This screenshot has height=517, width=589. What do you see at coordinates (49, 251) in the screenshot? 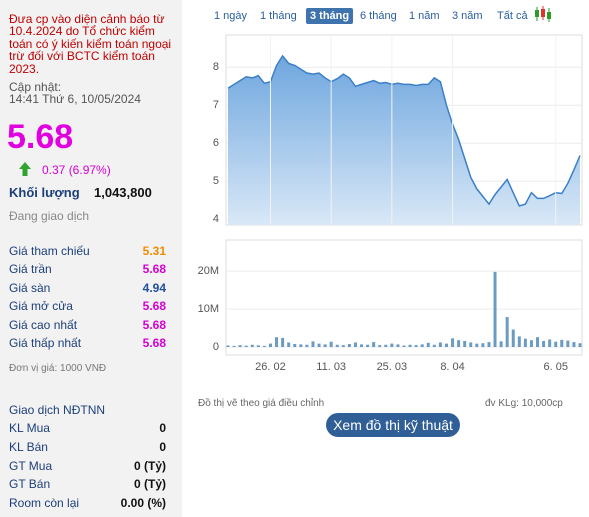
I see `row-label: Giá tham chiếu` at bounding box center [49, 251].